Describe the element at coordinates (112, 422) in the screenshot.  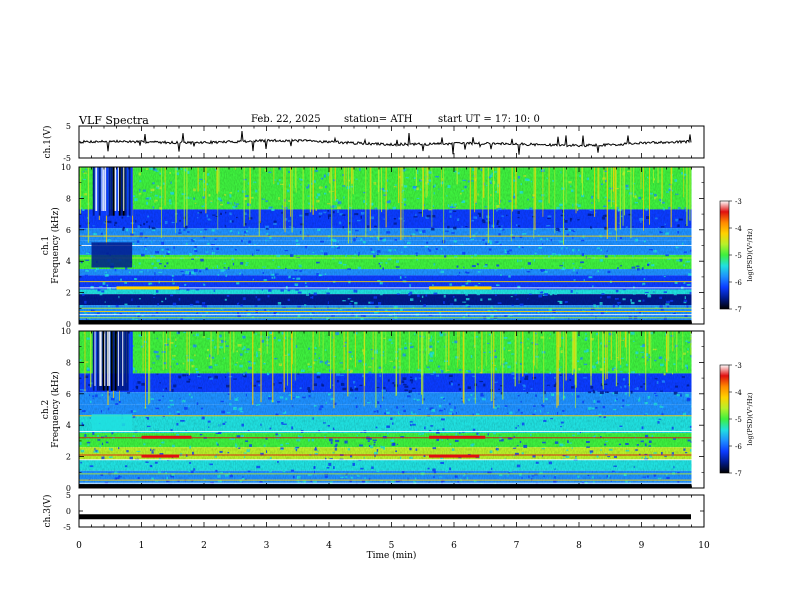
I see `ch2-spectrogram-burst-low` at that location.